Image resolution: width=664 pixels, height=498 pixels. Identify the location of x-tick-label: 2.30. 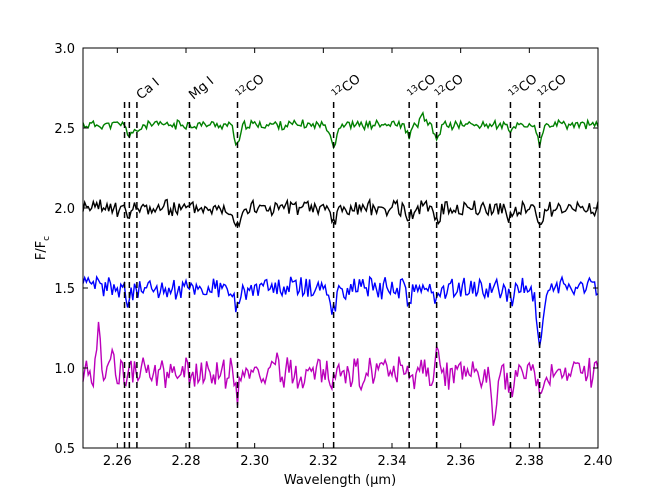
(254, 461).